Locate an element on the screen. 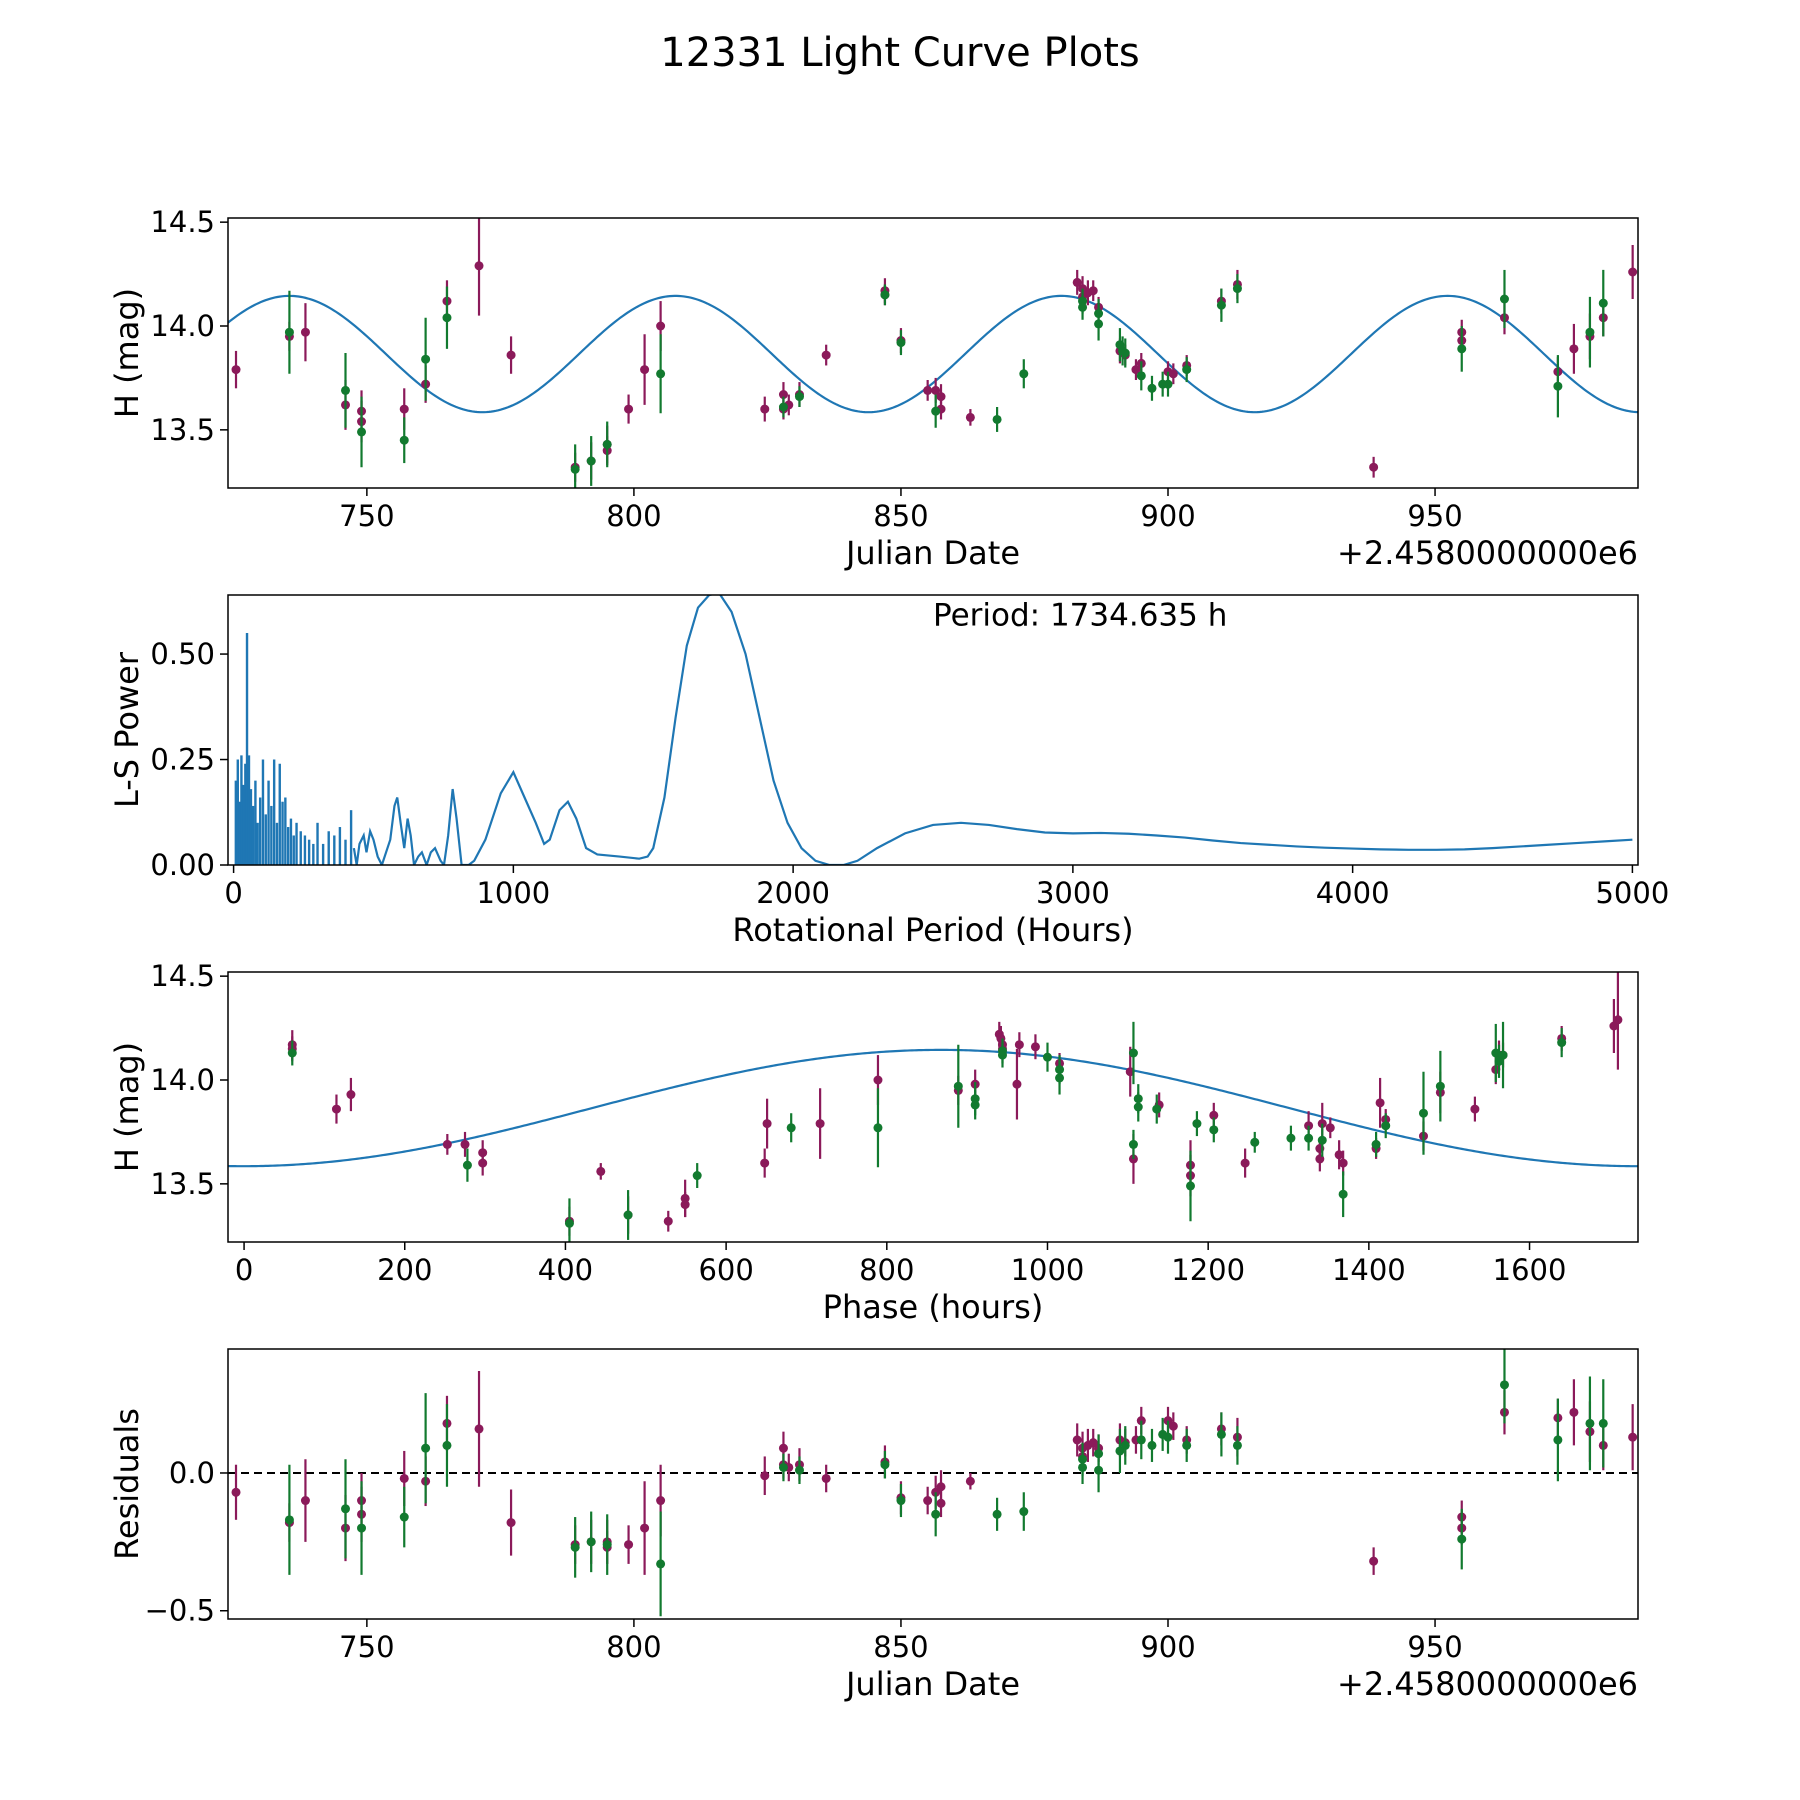 This screenshot has width=1800, height=1800. y-axis-label: Residuals is located at coordinates (127, 1484).